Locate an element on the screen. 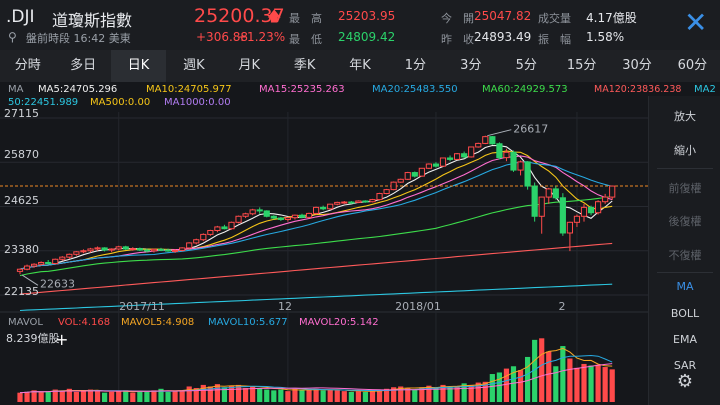 This screenshot has width=720, height=405. volume-max-label: 8.239億股 is located at coordinates (33, 338).